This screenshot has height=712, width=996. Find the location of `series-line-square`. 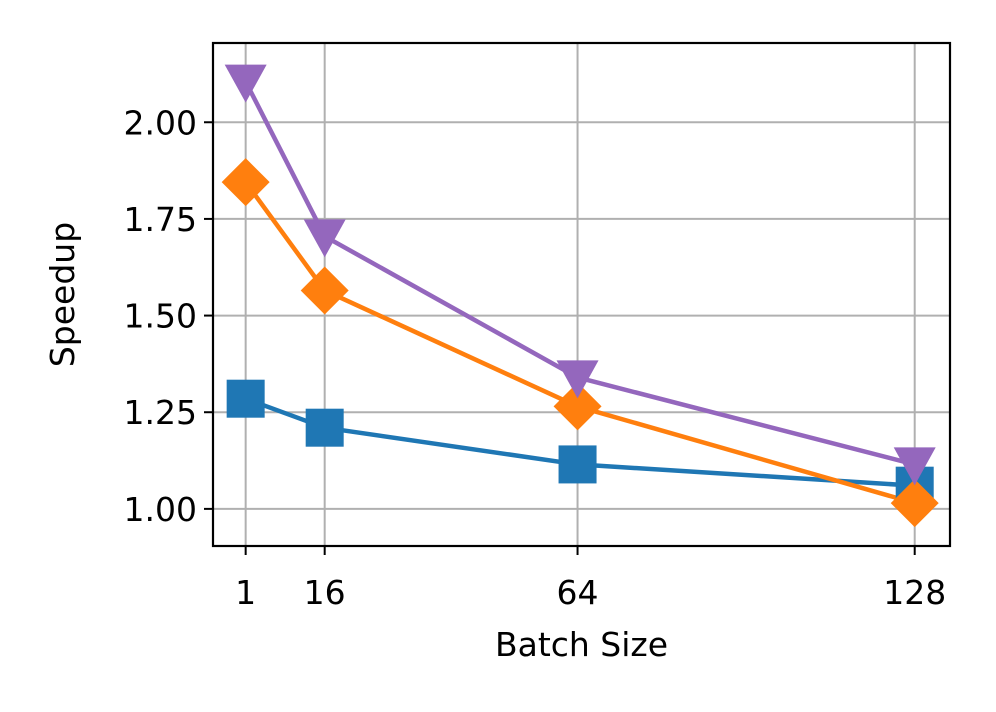

series-line-square is located at coordinates (579, 442).